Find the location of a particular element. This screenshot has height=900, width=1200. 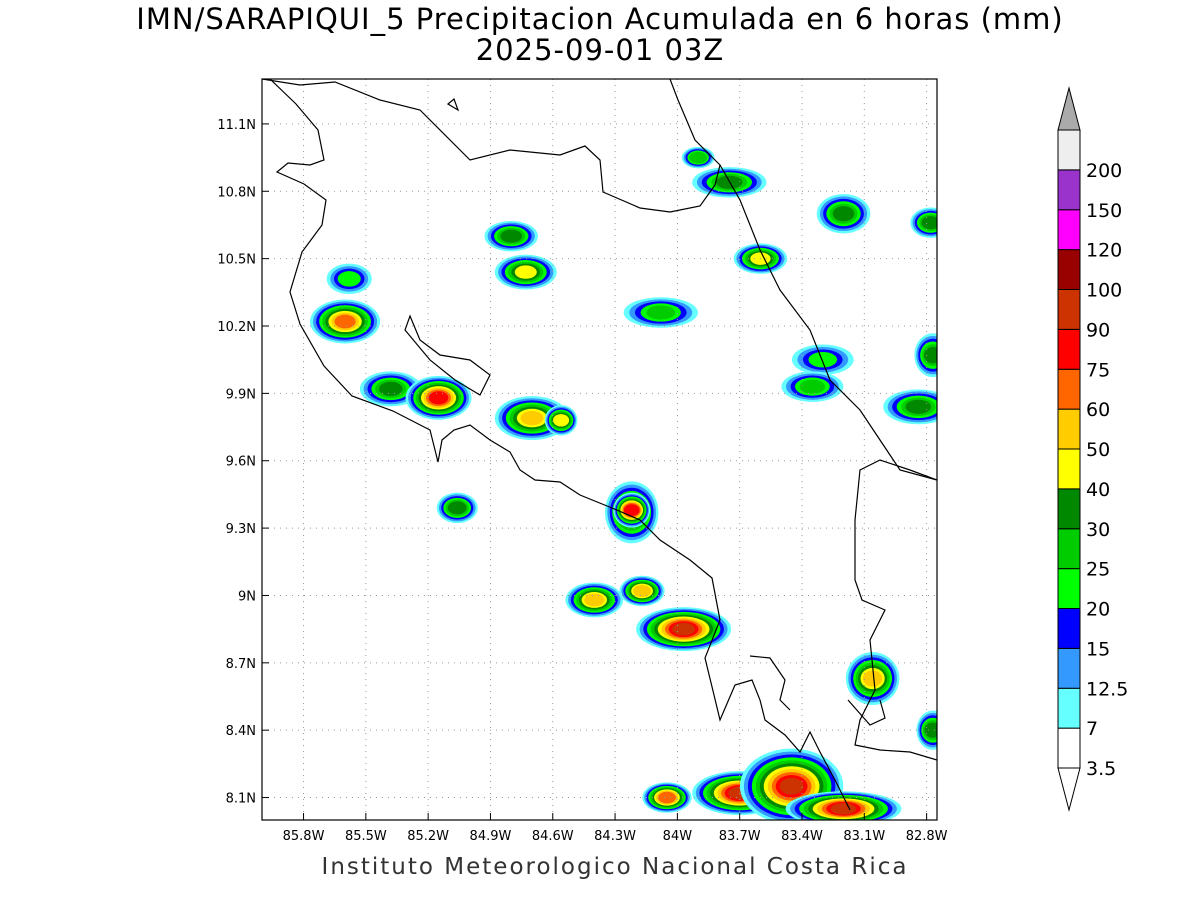

colorbar-label: 100 is located at coordinates (1104, 291).